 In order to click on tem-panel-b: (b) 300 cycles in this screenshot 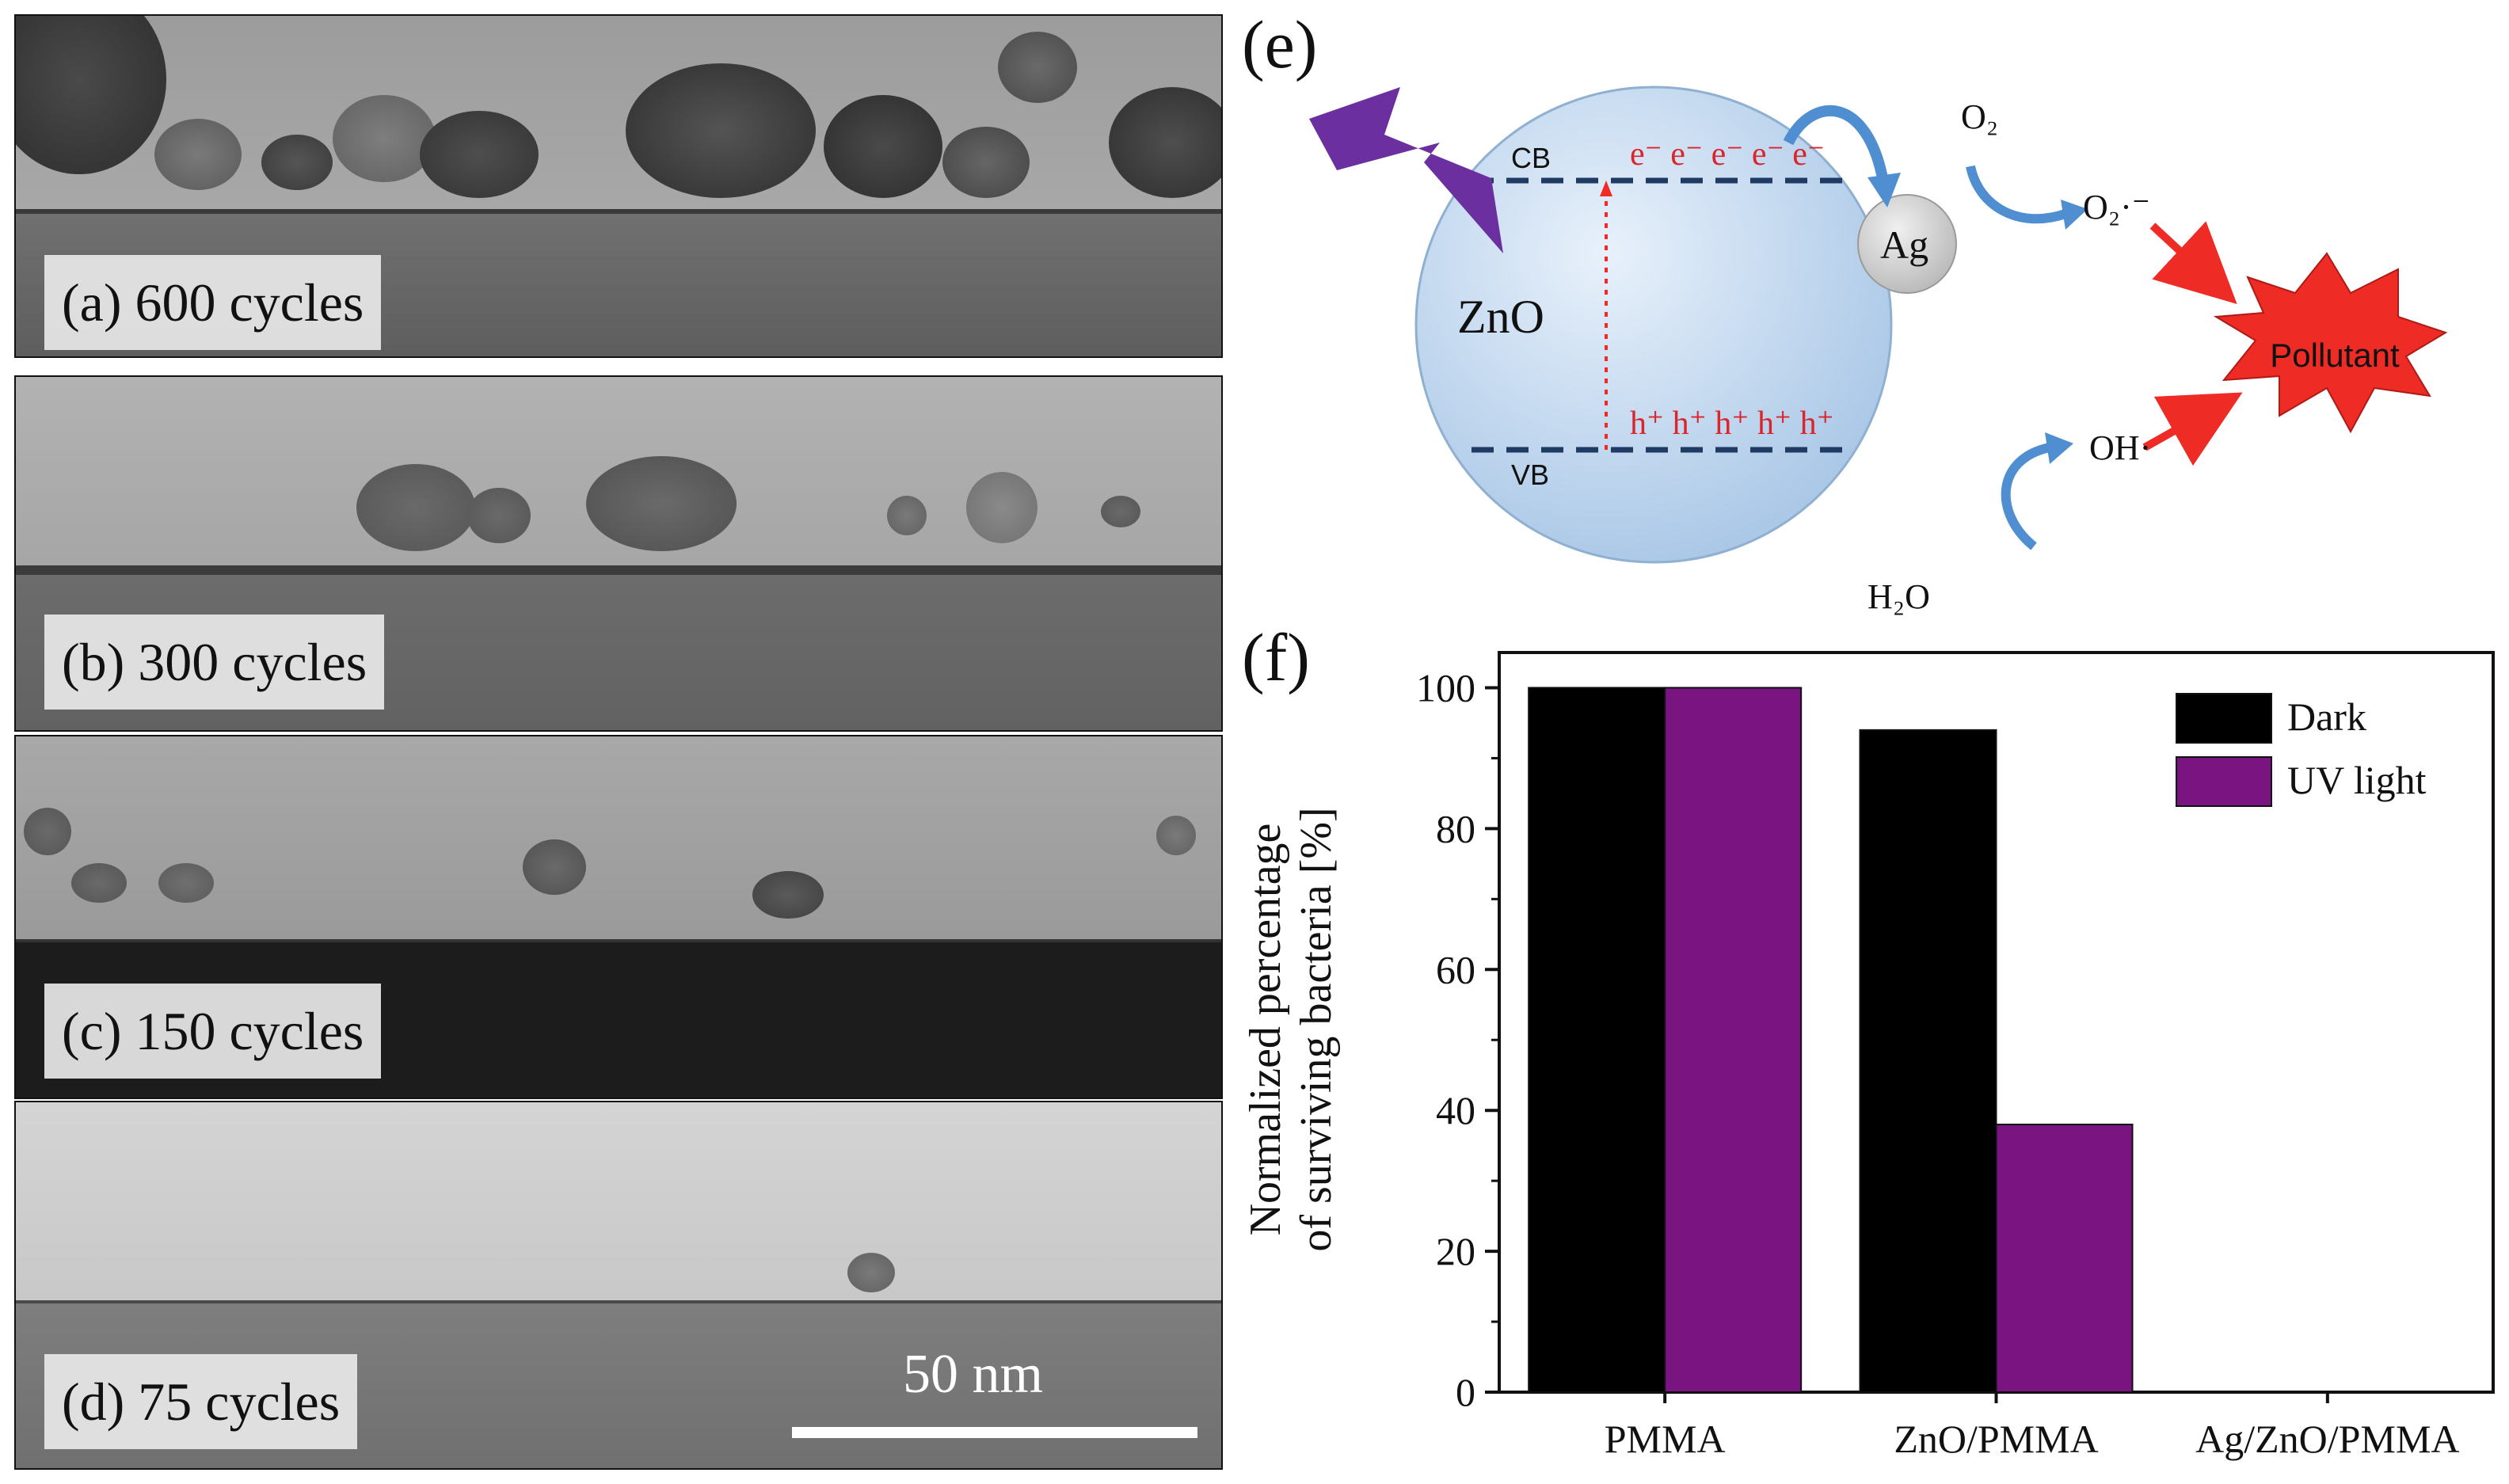, I will do `click(618, 553)`.